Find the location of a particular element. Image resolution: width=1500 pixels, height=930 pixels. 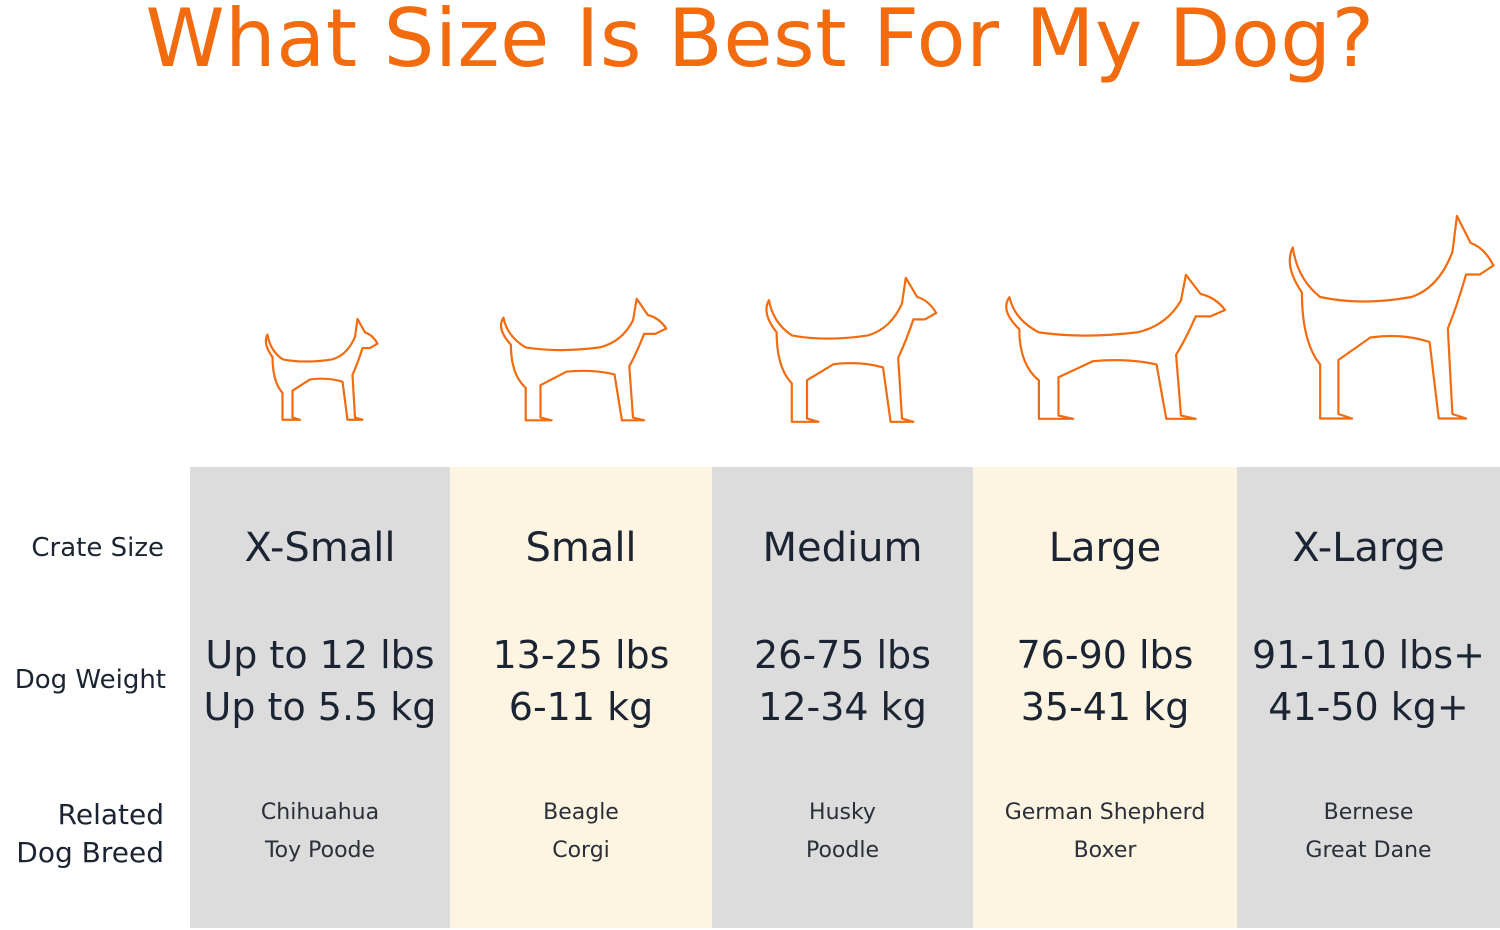

page-title: What Size Is Best For My Dog? is located at coordinates (760, 42).